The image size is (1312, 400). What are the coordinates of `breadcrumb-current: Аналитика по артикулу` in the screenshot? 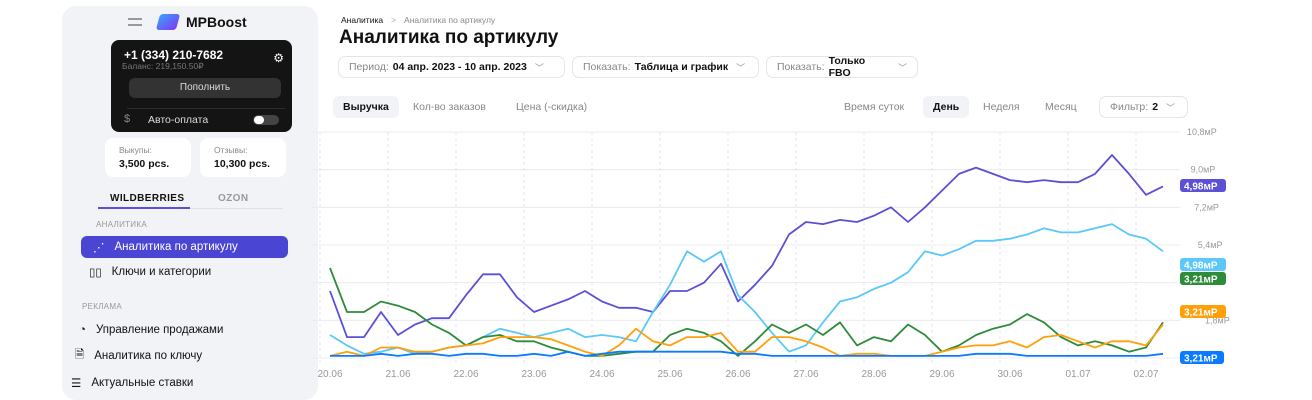 It's located at (450, 20).